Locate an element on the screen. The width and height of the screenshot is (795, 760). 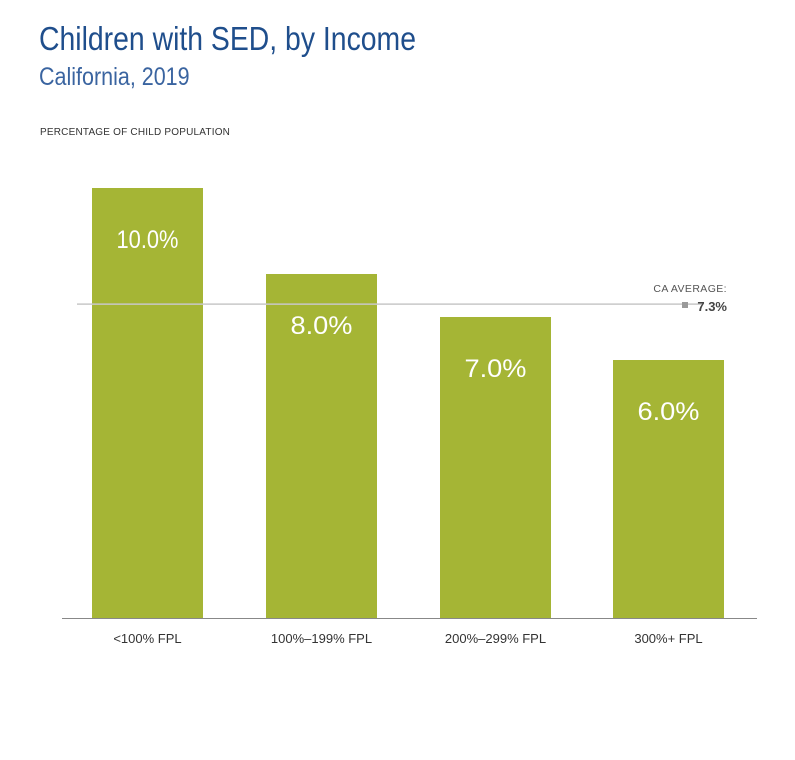
x-tick-label-3: 200%–299% FPL is located at coordinates (495, 638).